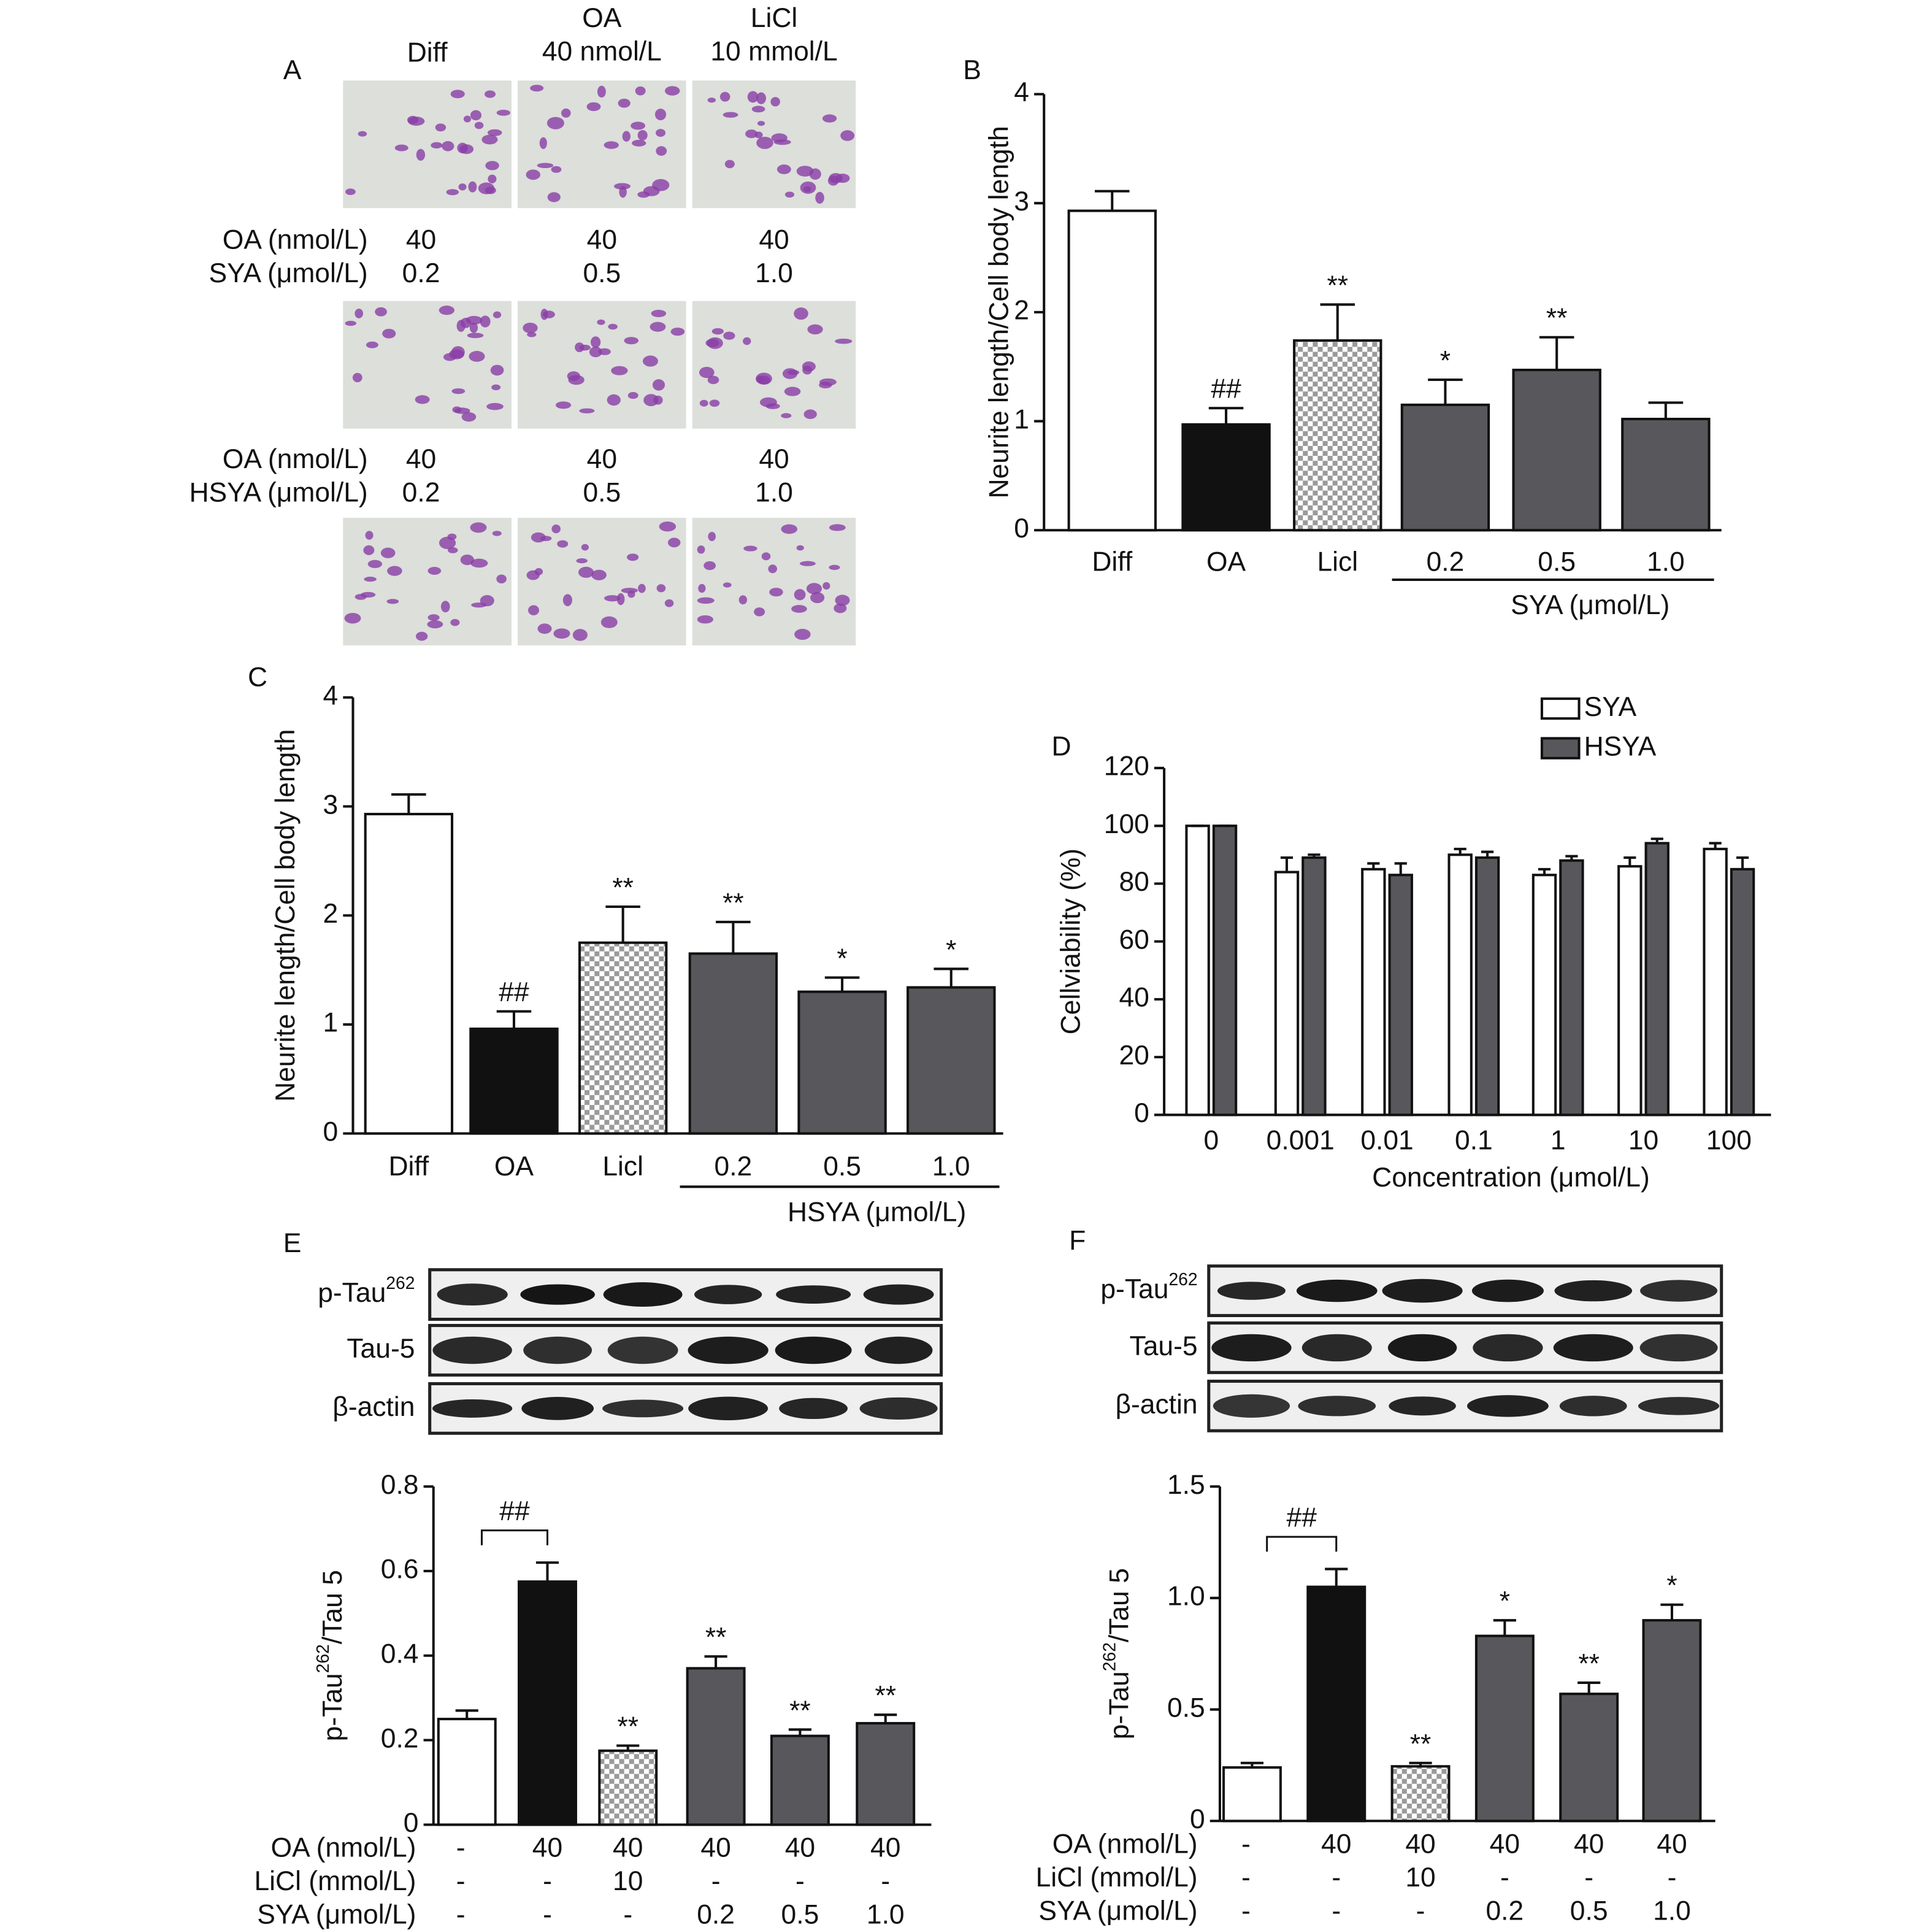 The height and width of the screenshot is (1930, 1932). I want to click on condition-value: 0.2, so click(1504, 1911).